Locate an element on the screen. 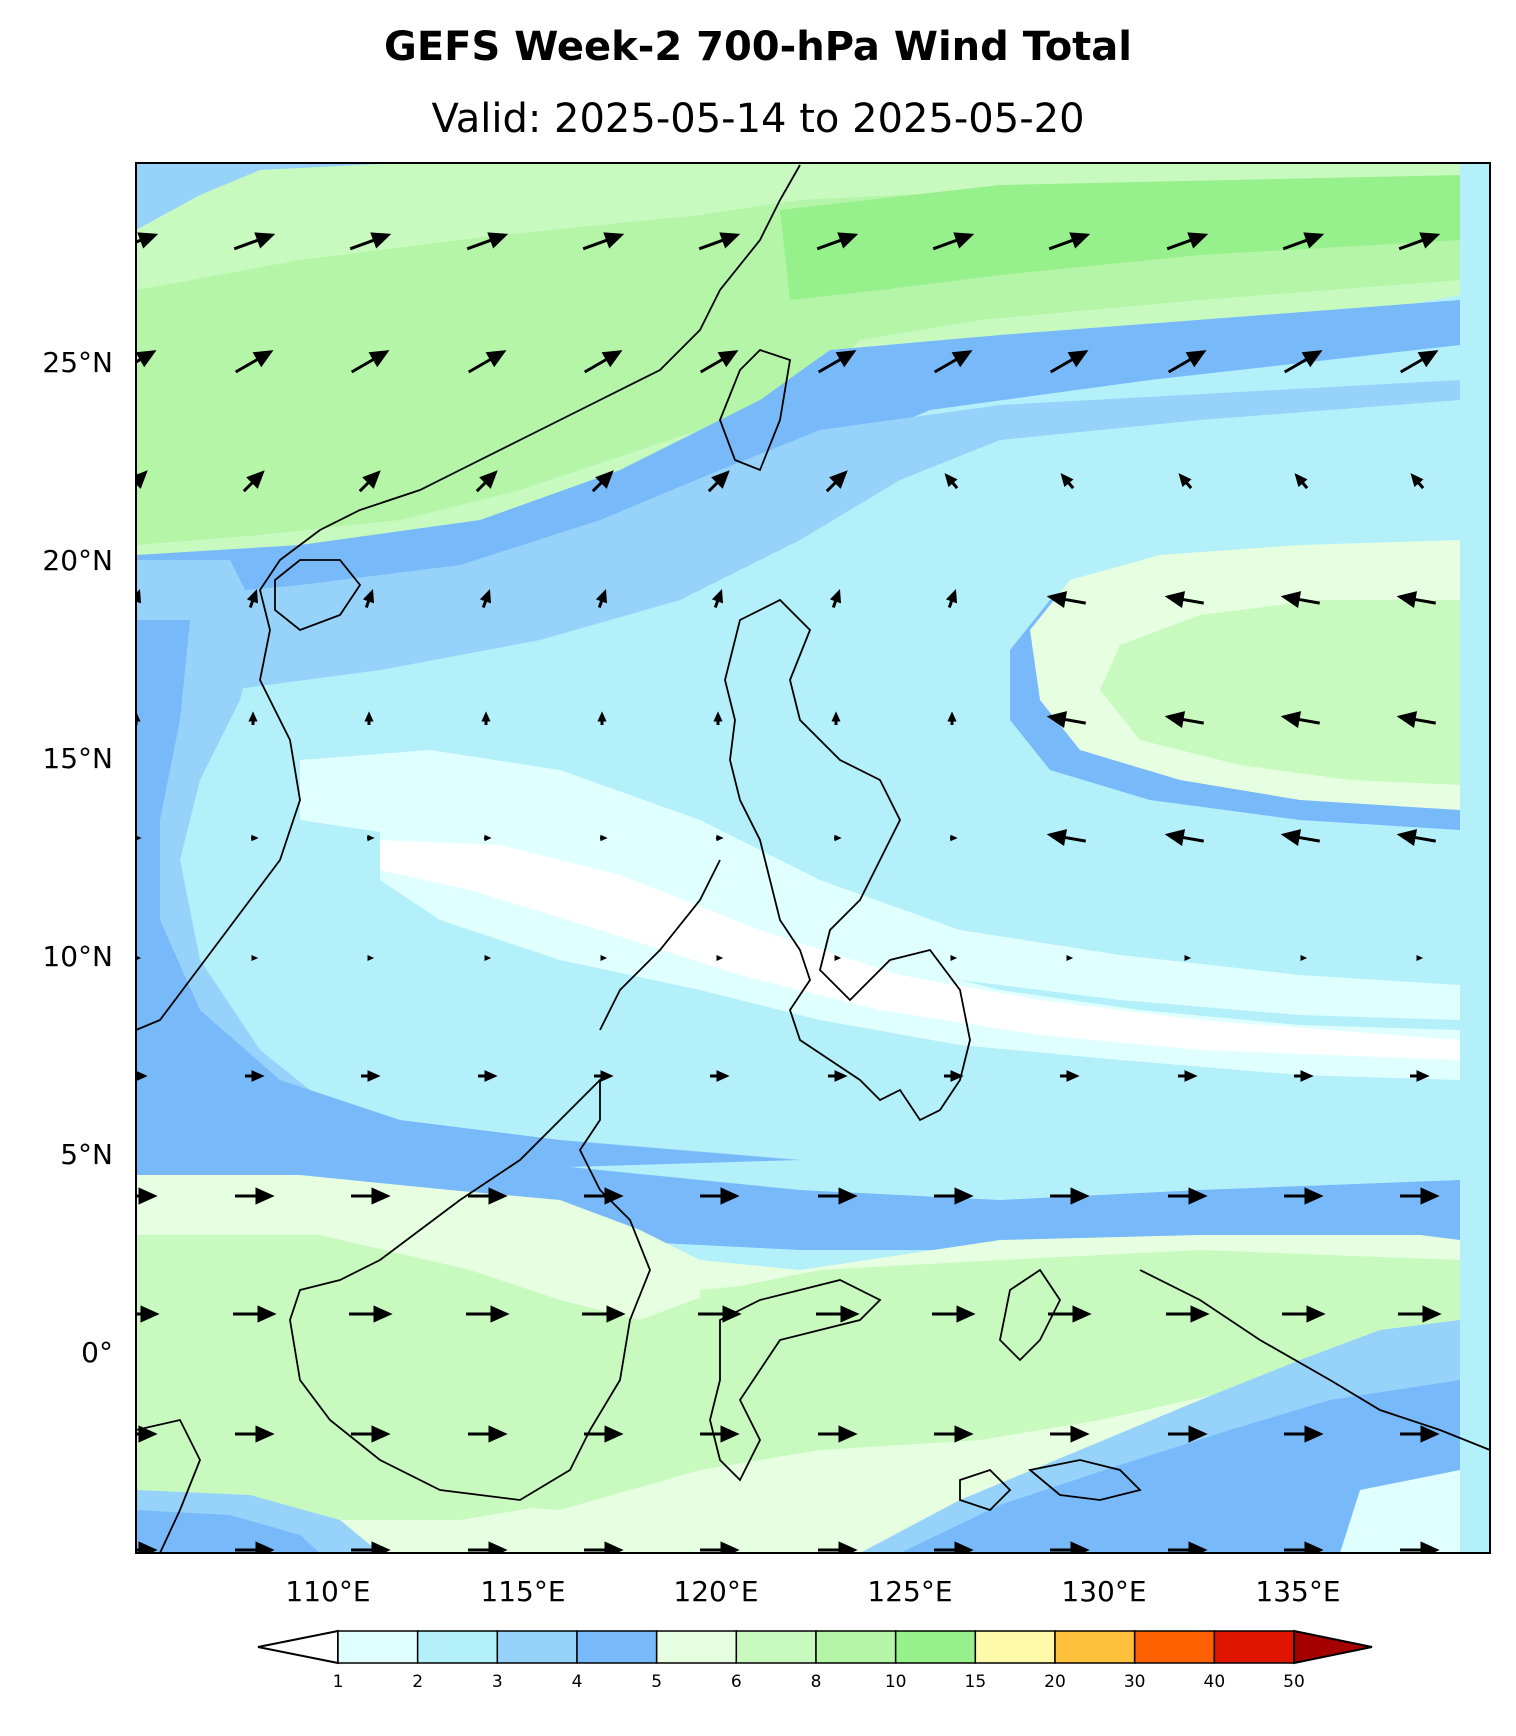  lon-tick-label-130e: 130°E is located at coordinates (1103, 1591).